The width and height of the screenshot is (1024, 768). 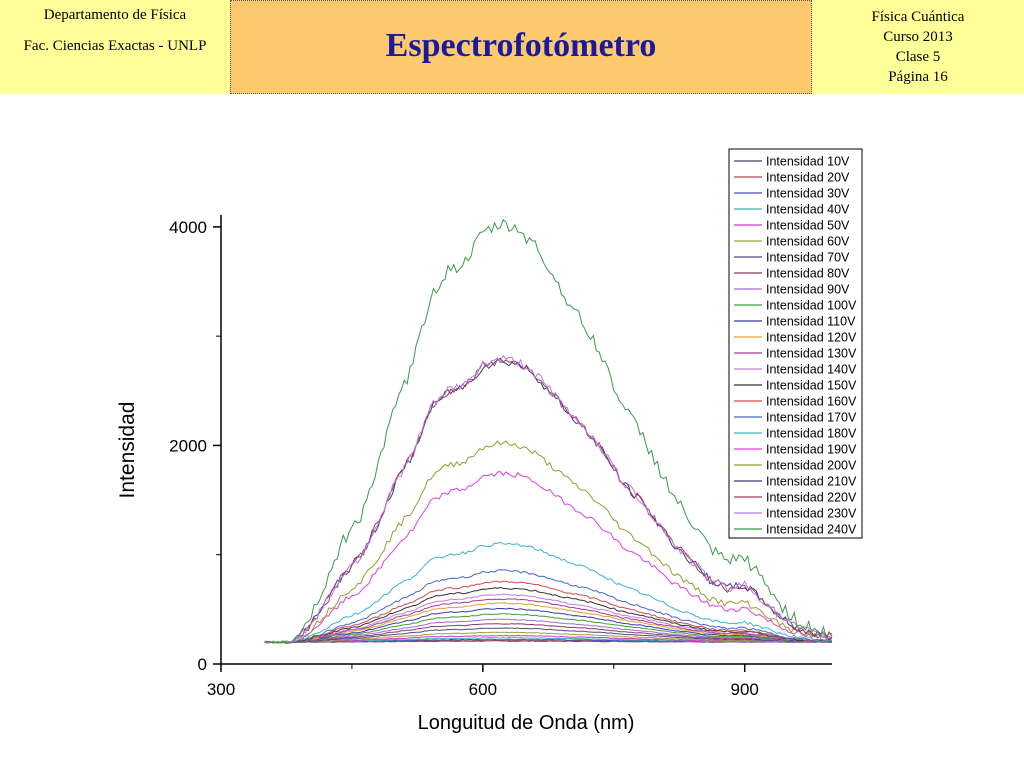 I want to click on legend-label: Intensidad 10V, so click(x=808, y=162).